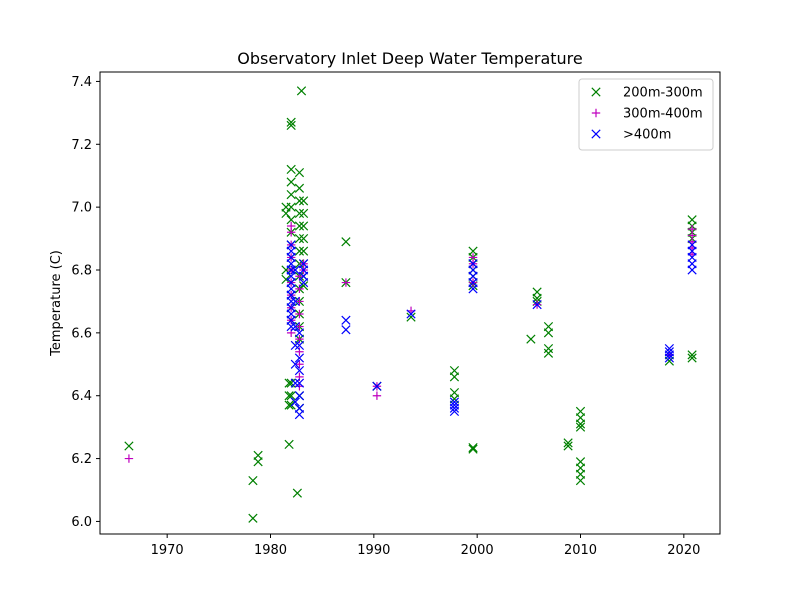  I want to click on legend-item: 300m-400m, so click(647, 114).